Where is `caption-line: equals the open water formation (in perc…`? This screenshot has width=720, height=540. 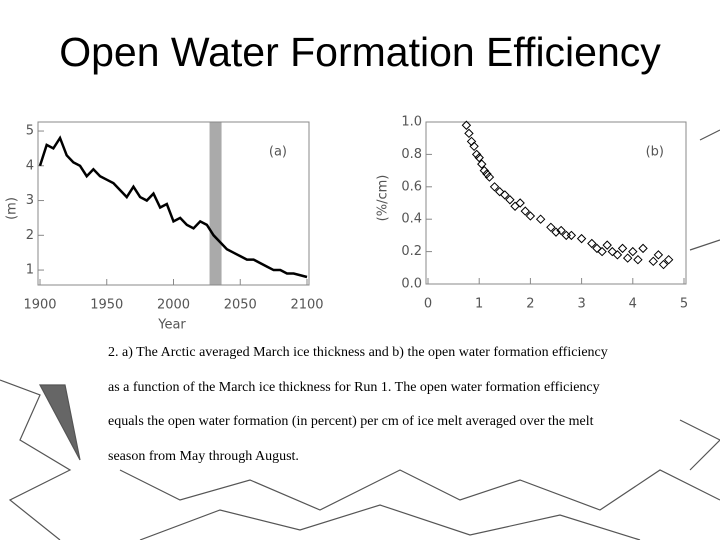
caption-line: equals the open water formation (in perc… is located at coordinates (351, 421).